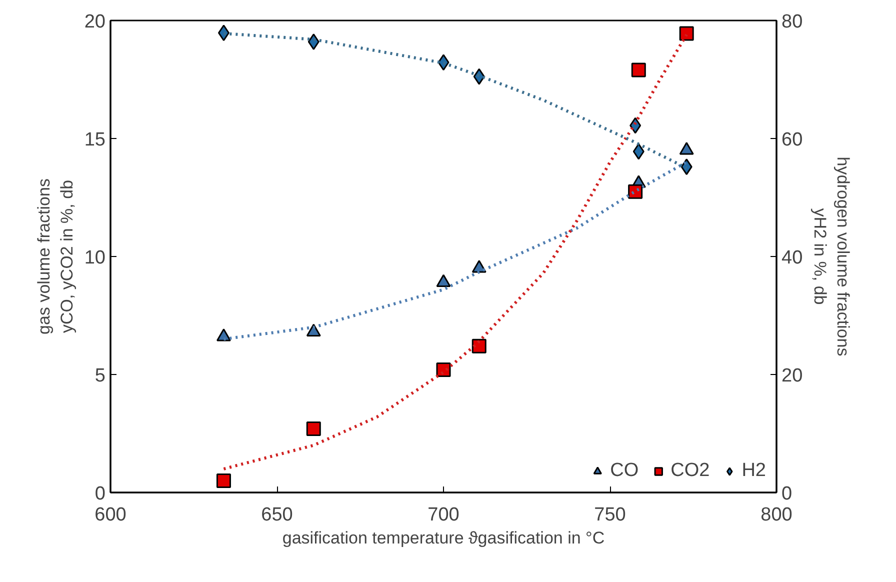 Image resolution: width=896 pixels, height=582 pixels. Describe the element at coordinates (95, 22) in the screenshot. I see `y-tick-label: 20` at that location.